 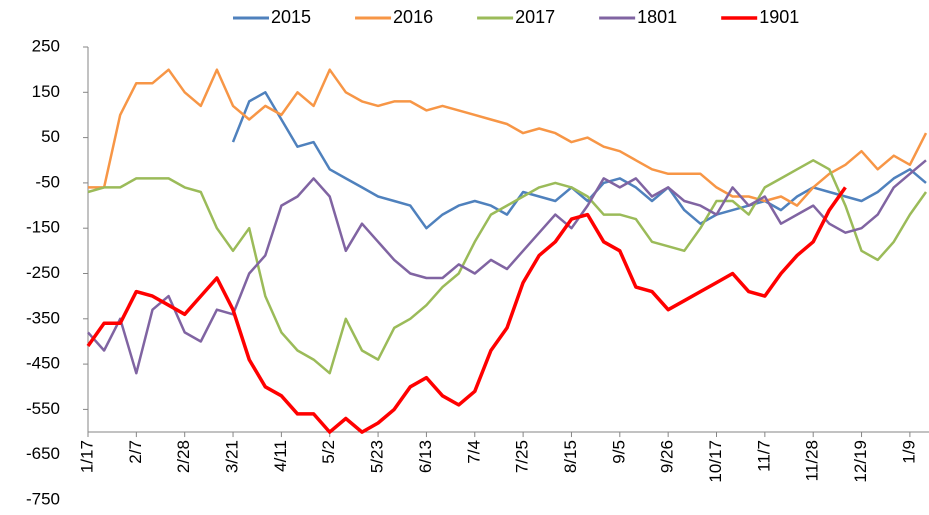 I want to click on x-tick-label: 2/7, so click(x=135, y=452).